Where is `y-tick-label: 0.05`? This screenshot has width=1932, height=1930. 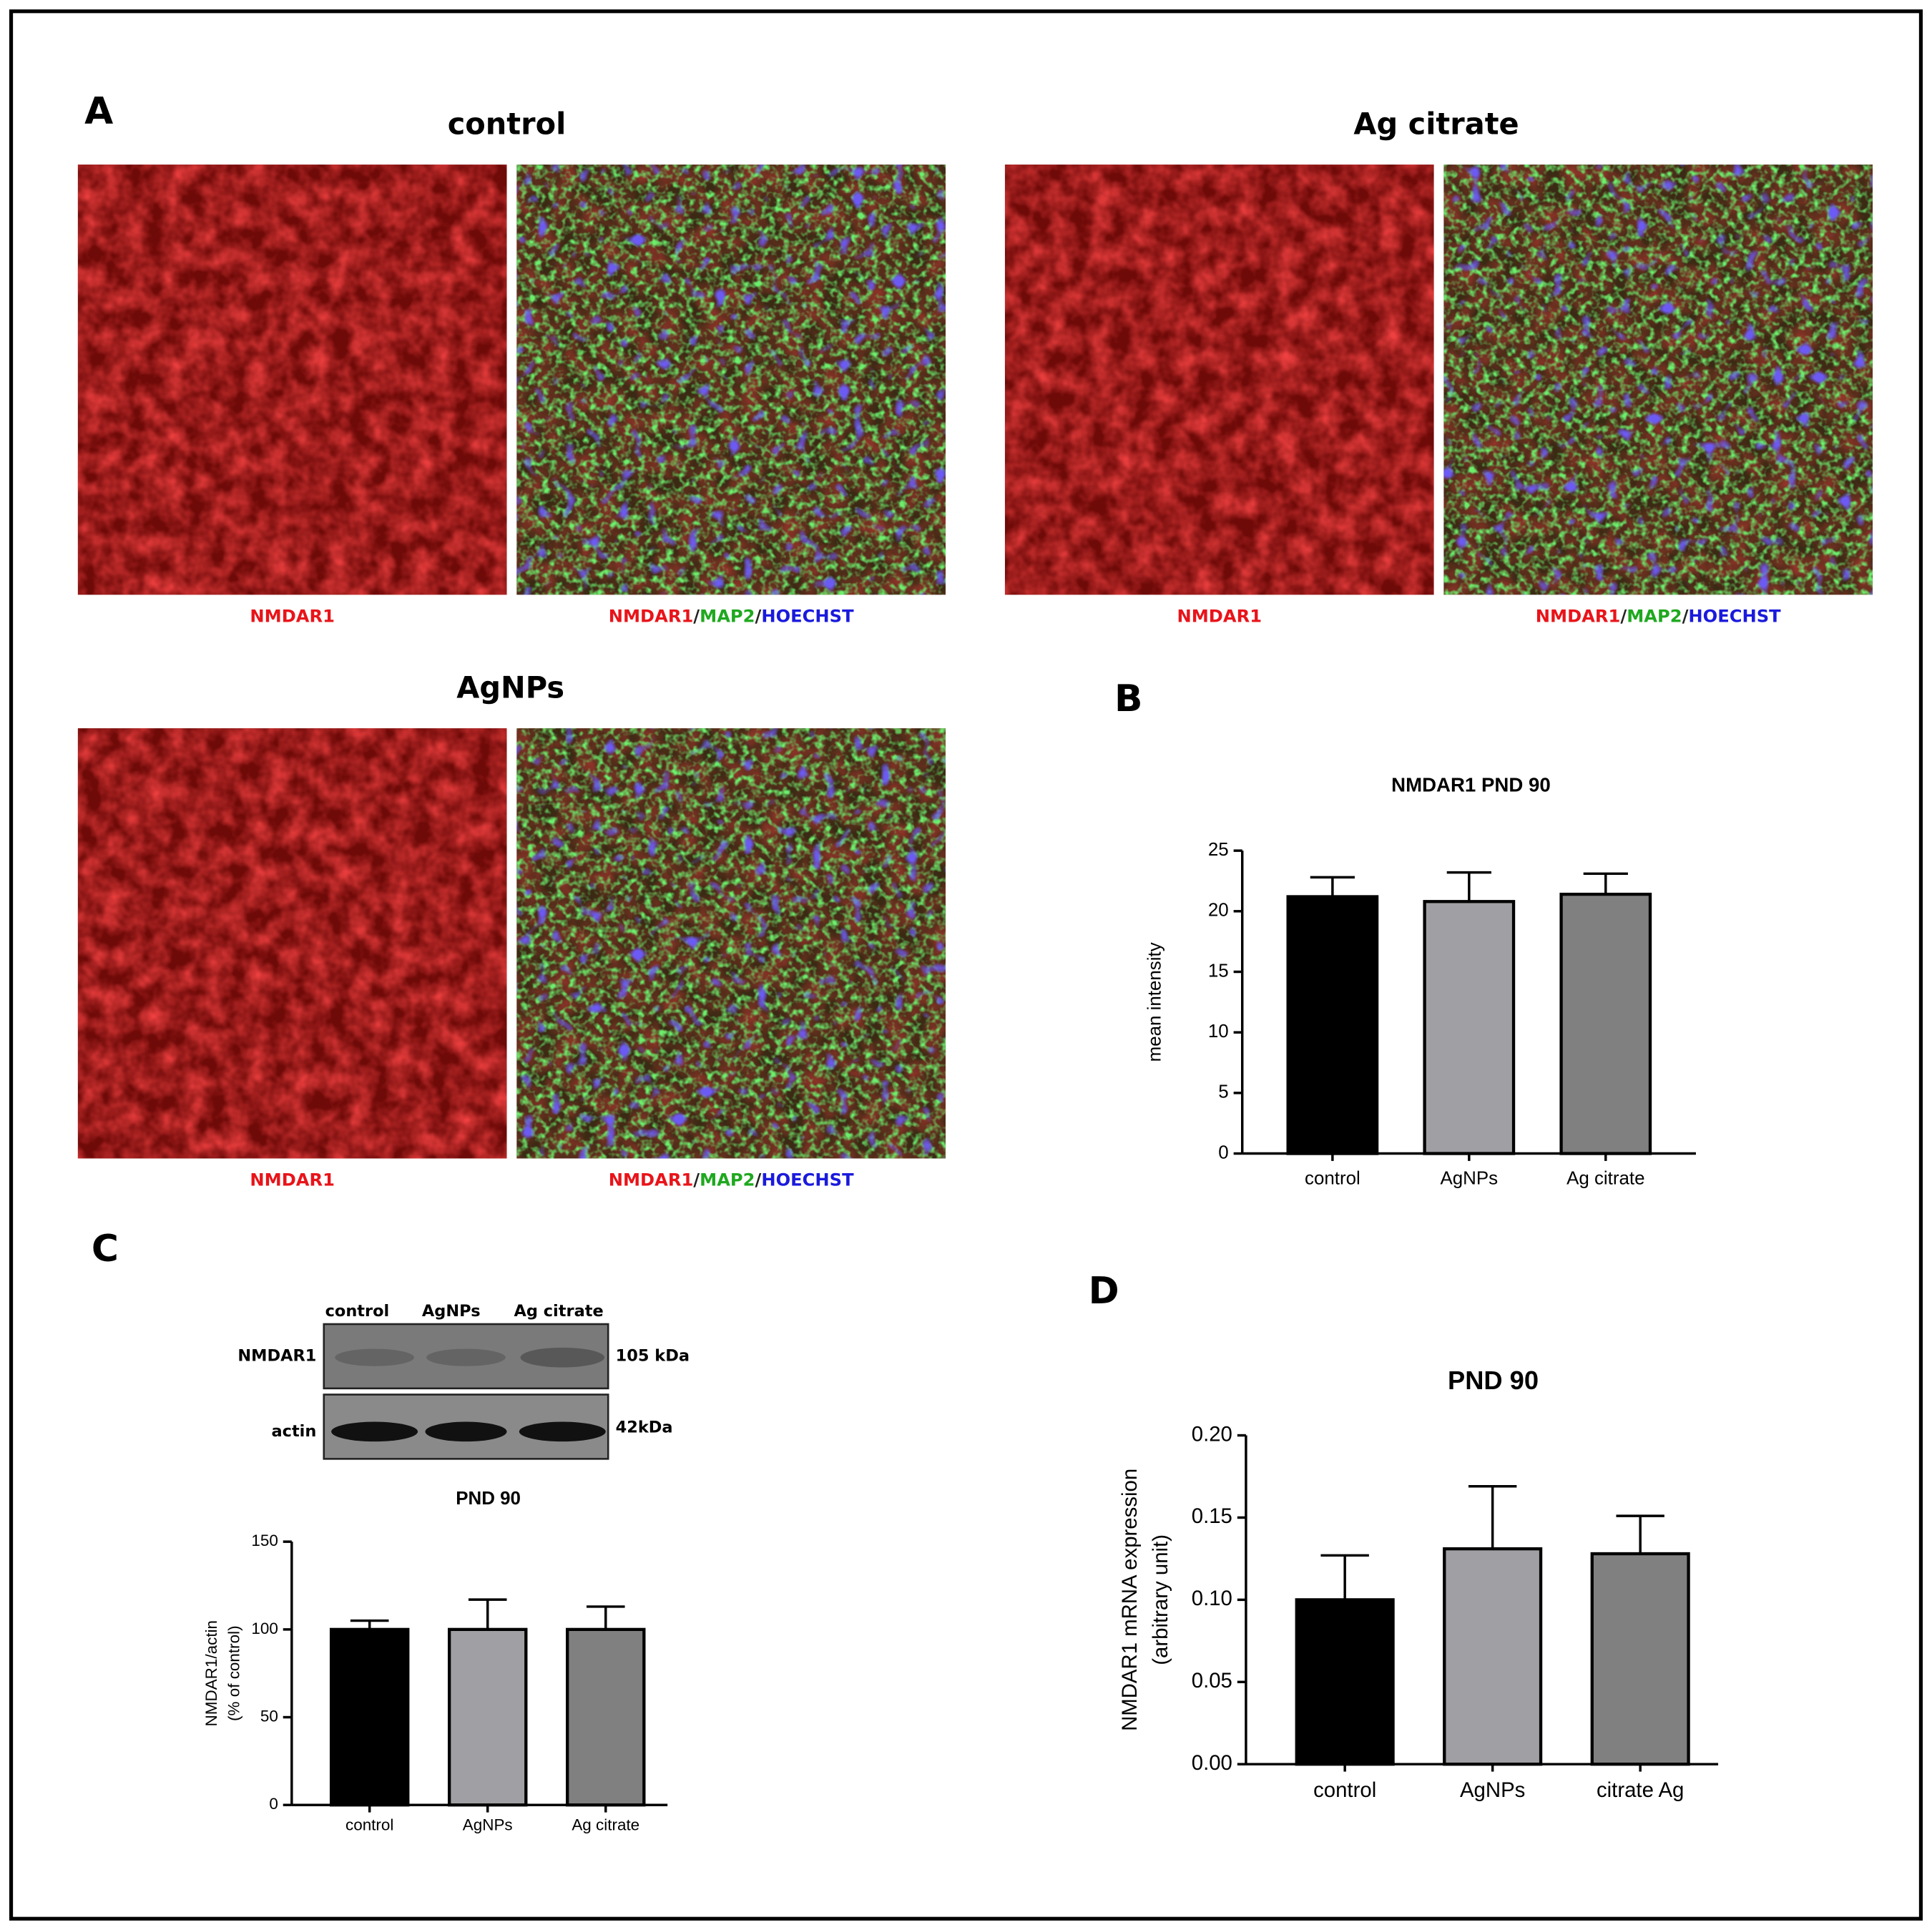 y-tick-label: 0.05 is located at coordinates (1212, 1681).